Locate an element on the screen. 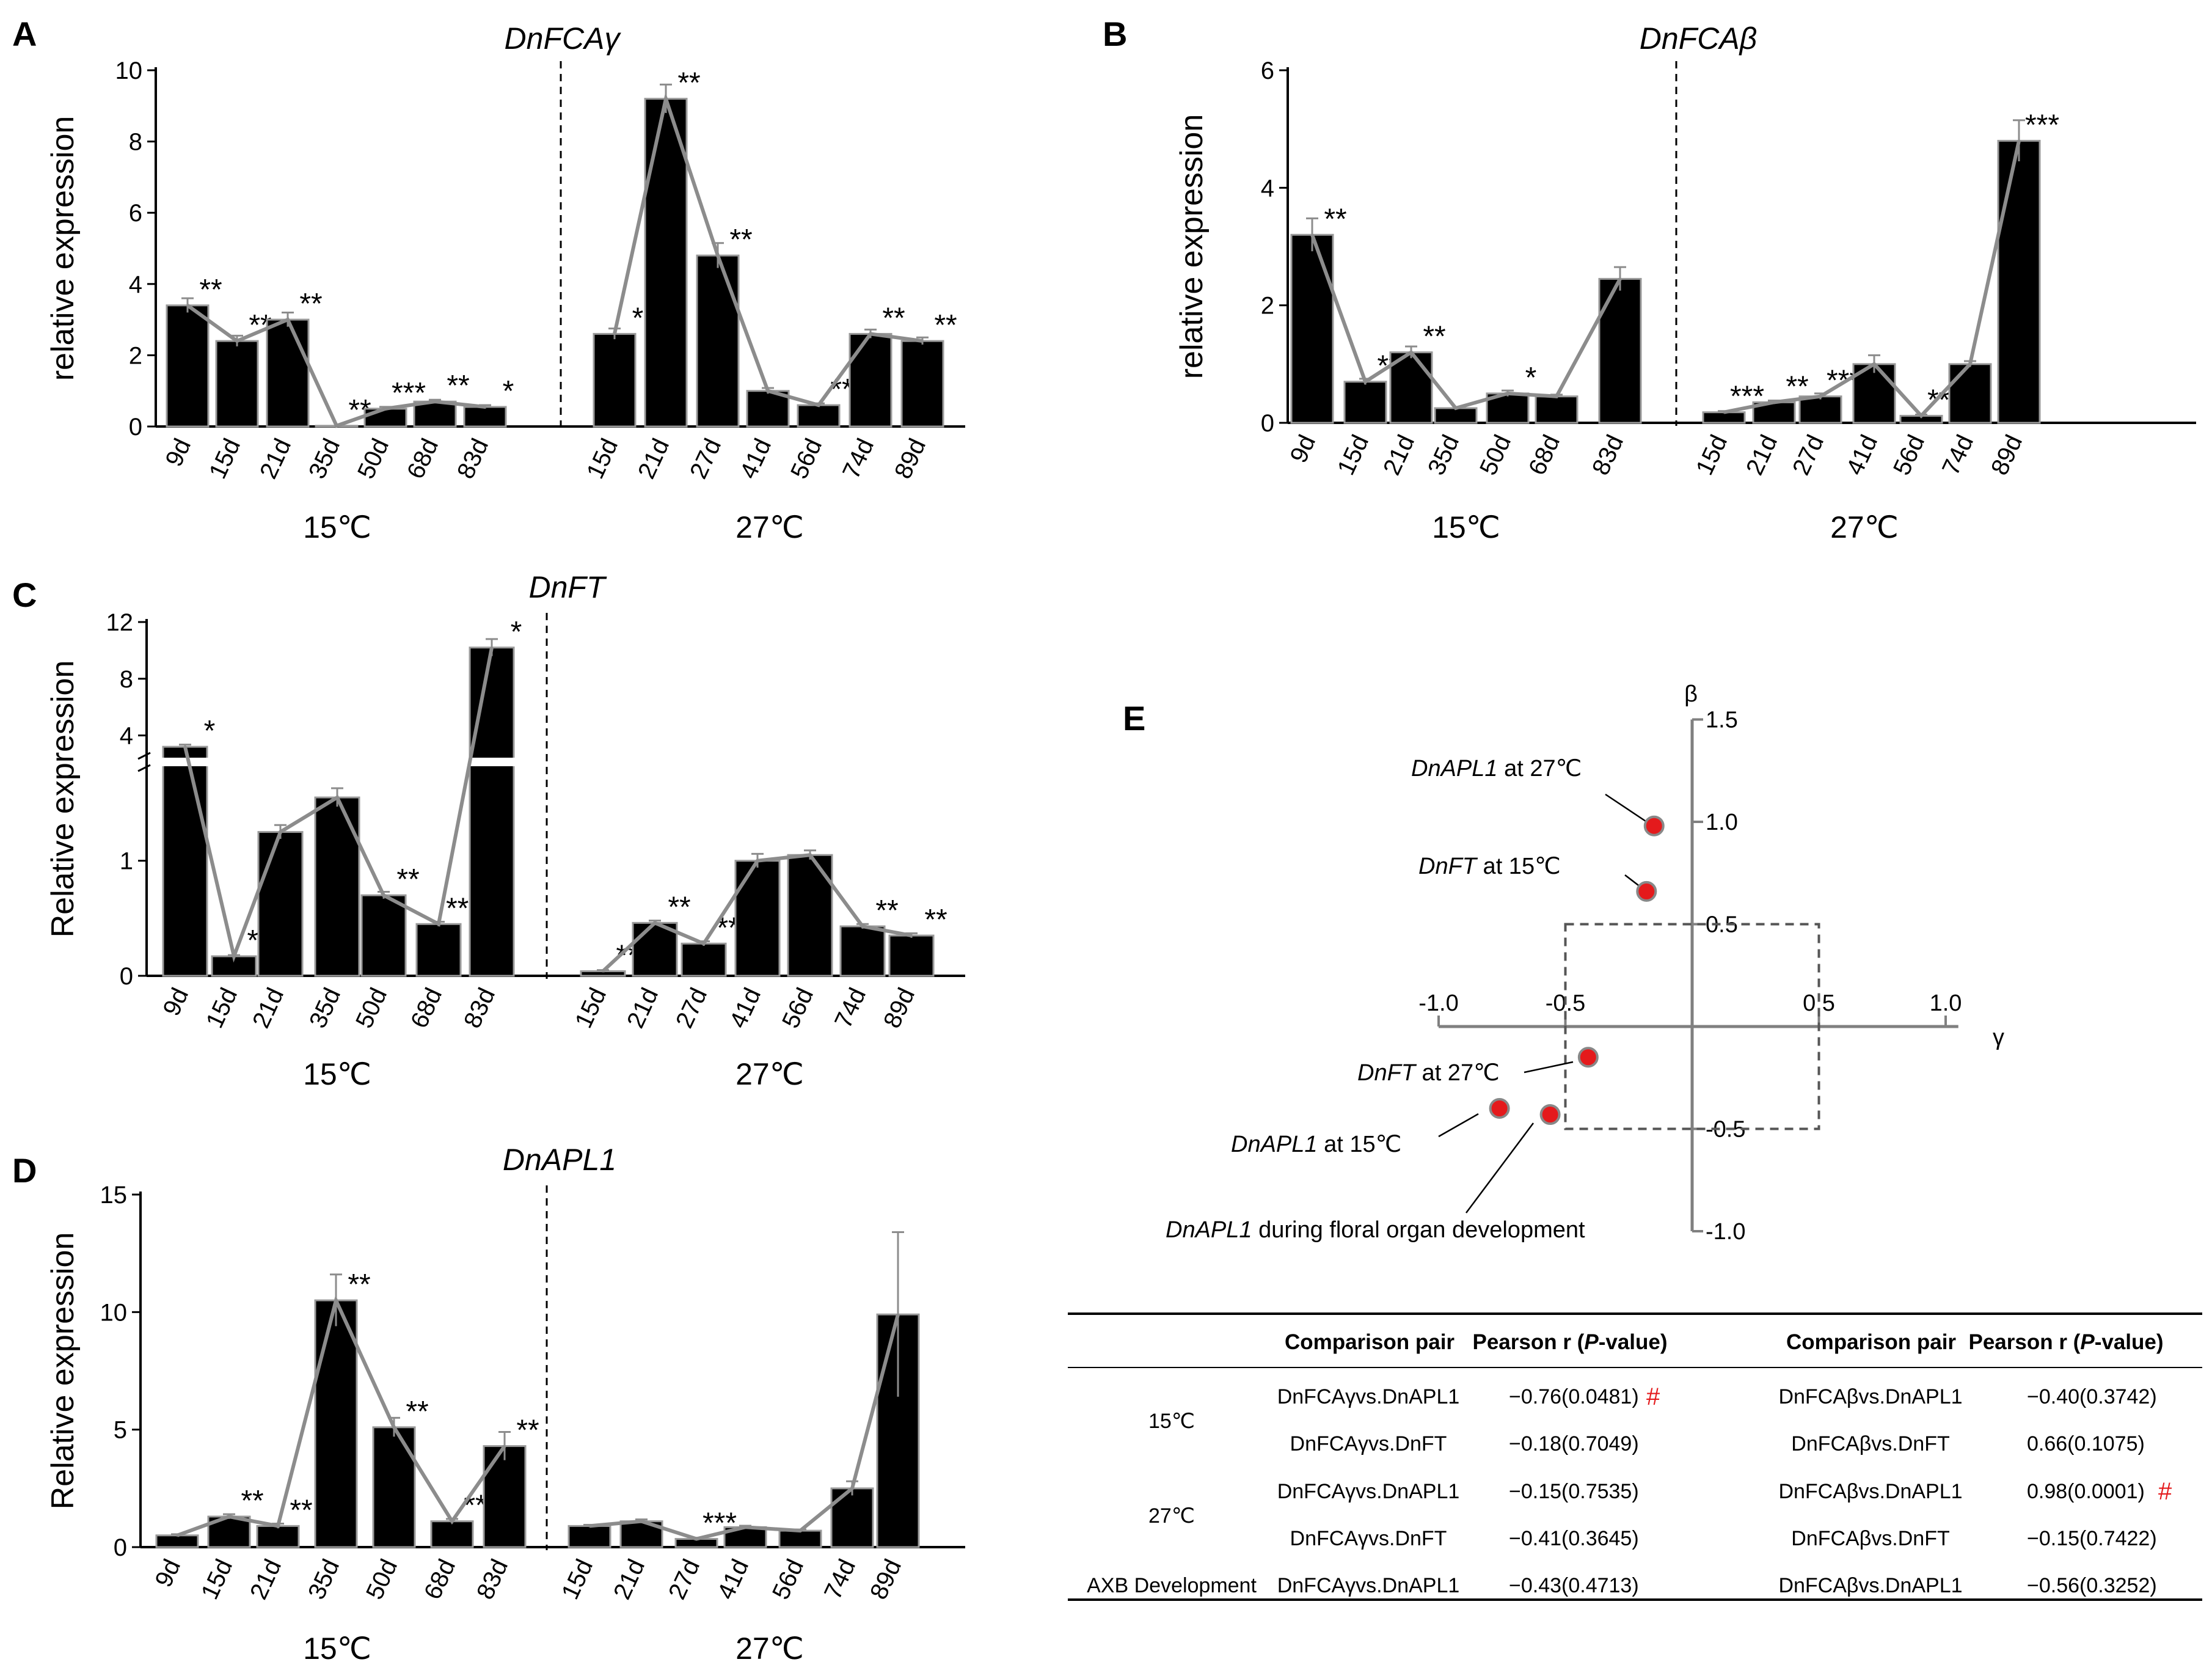  y-tick-label: 1.0 is located at coordinates (1722, 822).